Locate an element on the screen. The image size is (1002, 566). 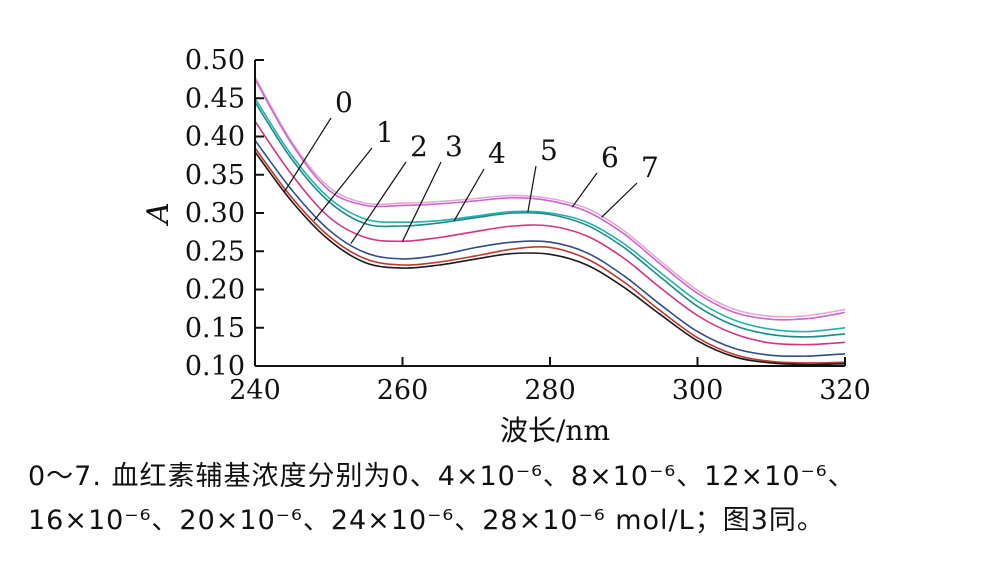
annotation-label-0: 0 is located at coordinates (344, 102).